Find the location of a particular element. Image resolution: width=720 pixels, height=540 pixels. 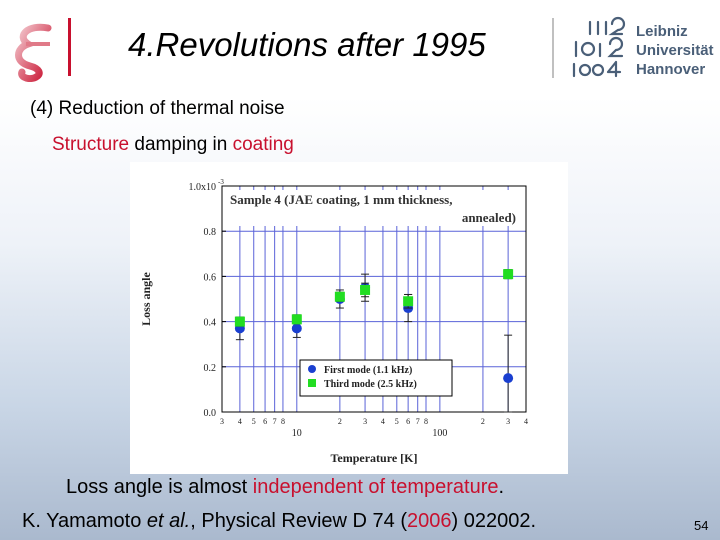

x-major-tick-label: 100 is located at coordinates (439, 433).